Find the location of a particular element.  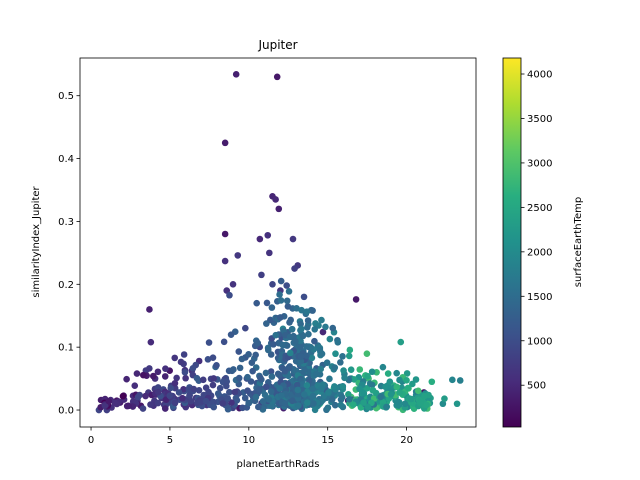

x-axis: 0 5 10 15 20 is located at coordinates (250, 436).